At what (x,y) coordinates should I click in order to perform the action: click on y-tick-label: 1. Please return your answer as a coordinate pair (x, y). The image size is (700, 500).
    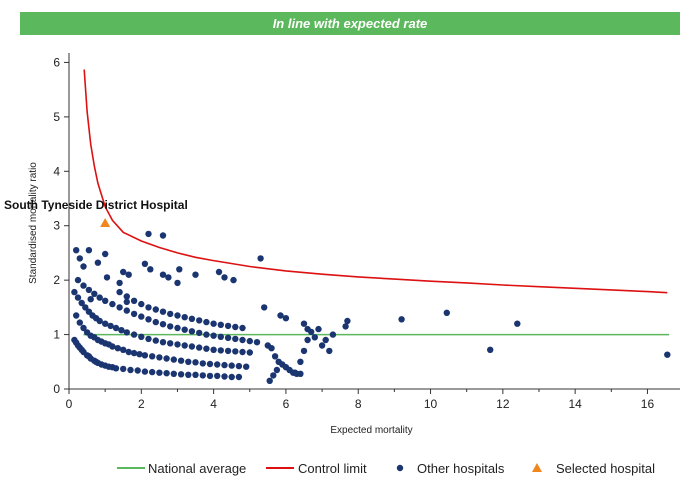
    Looking at the image, I should click on (56, 335).